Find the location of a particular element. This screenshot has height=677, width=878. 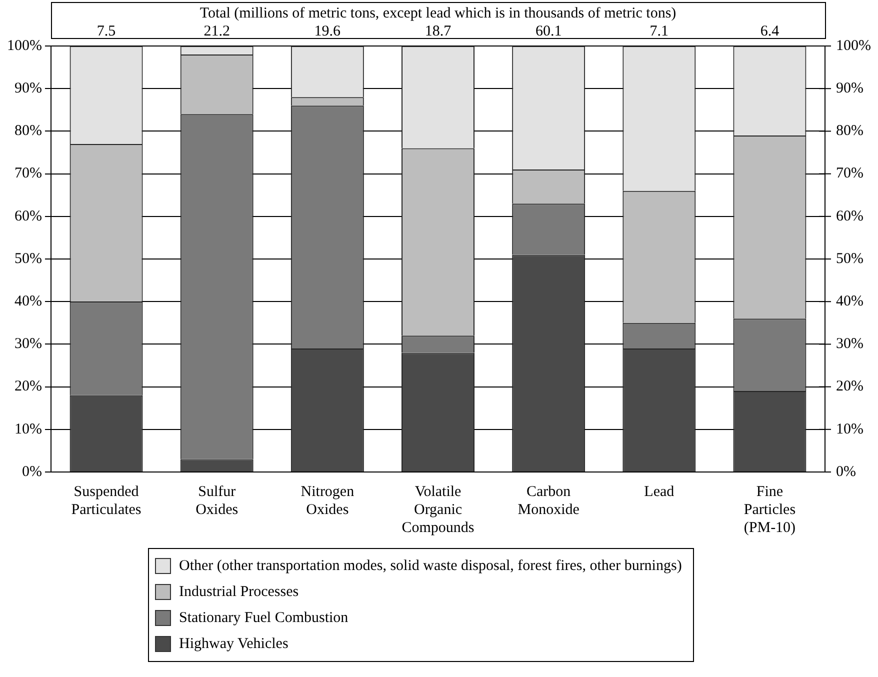

y-tick-label: 10% is located at coordinates (28, 429).